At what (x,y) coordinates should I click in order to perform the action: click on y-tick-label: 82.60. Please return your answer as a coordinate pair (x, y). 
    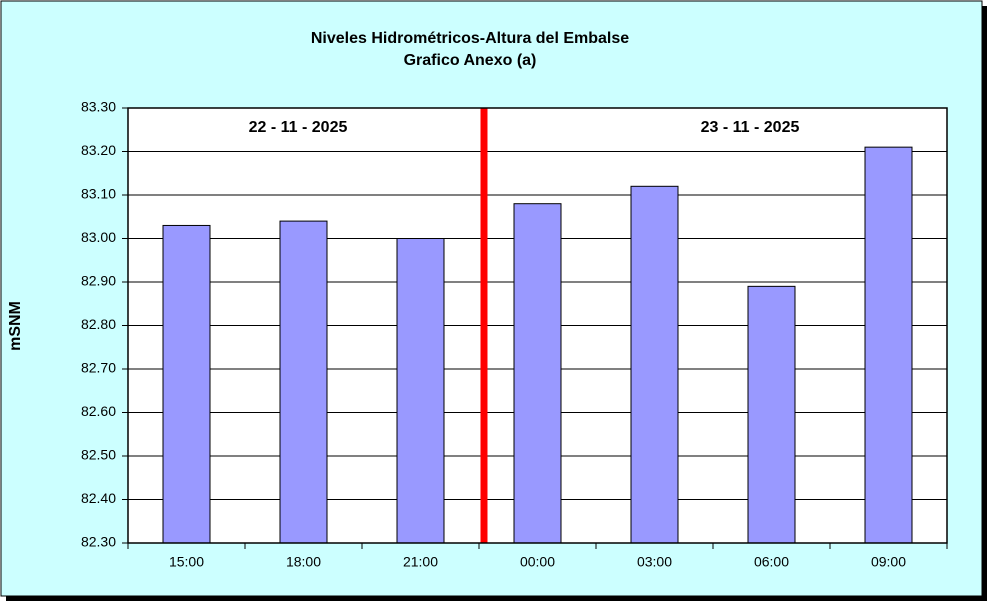
    Looking at the image, I should click on (98, 411).